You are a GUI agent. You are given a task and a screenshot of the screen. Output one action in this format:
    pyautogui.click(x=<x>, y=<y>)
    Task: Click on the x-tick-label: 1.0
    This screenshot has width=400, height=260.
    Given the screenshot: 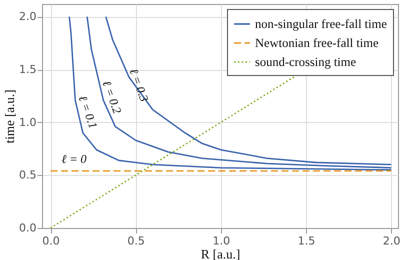 What is the action you would take?
    pyautogui.click(x=221, y=241)
    